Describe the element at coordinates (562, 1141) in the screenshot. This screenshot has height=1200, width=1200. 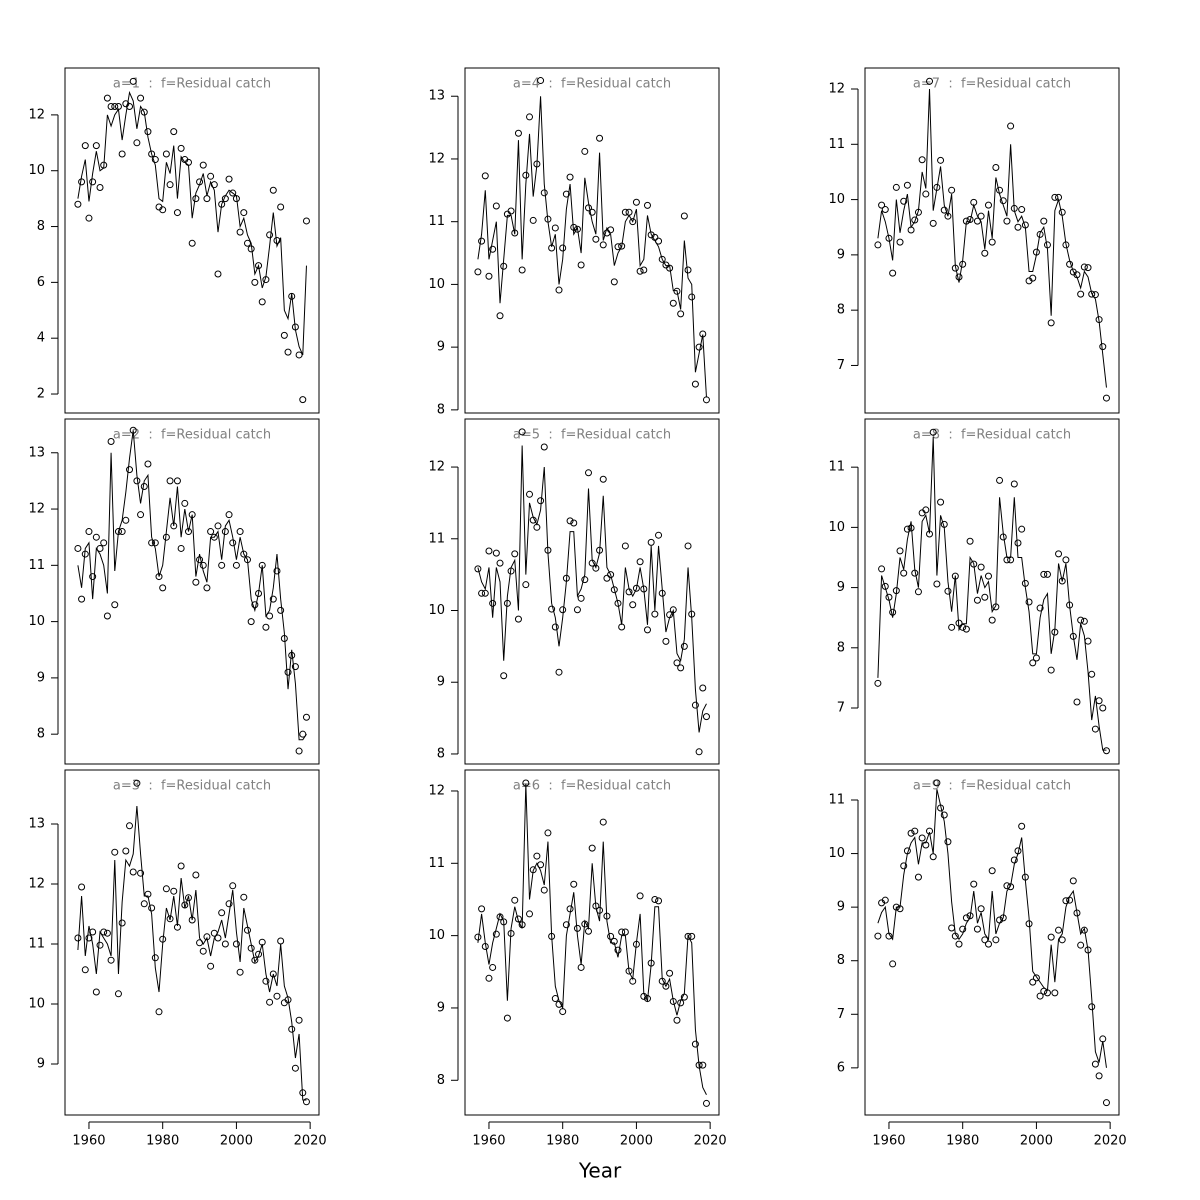
I see `x-tick-label: 1980` at that location.